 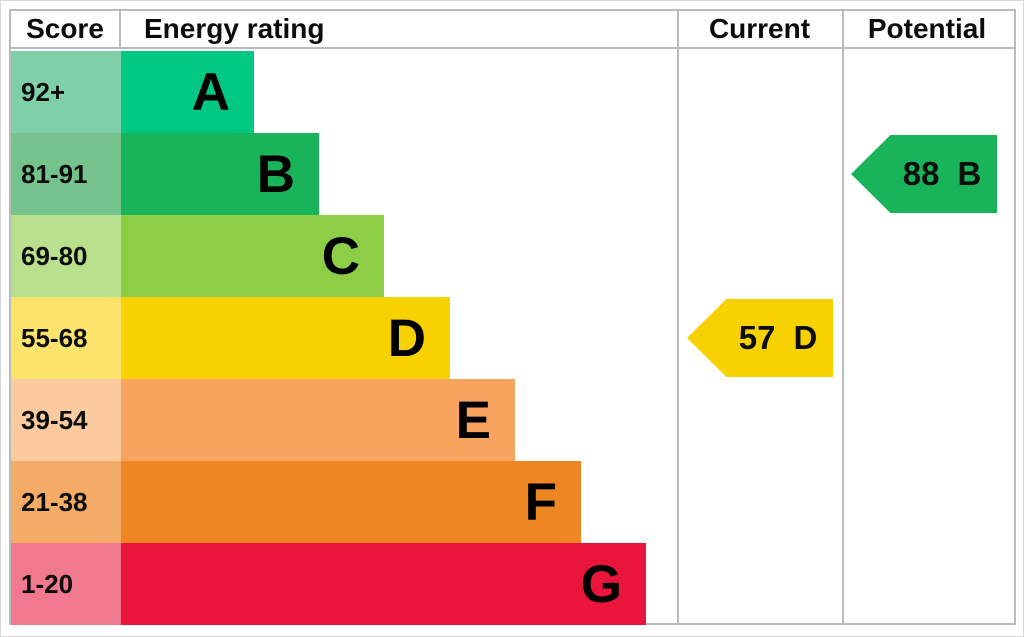 What do you see at coordinates (66, 29) in the screenshot?
I see `header-score: Score` at bounding box center [66, 29].